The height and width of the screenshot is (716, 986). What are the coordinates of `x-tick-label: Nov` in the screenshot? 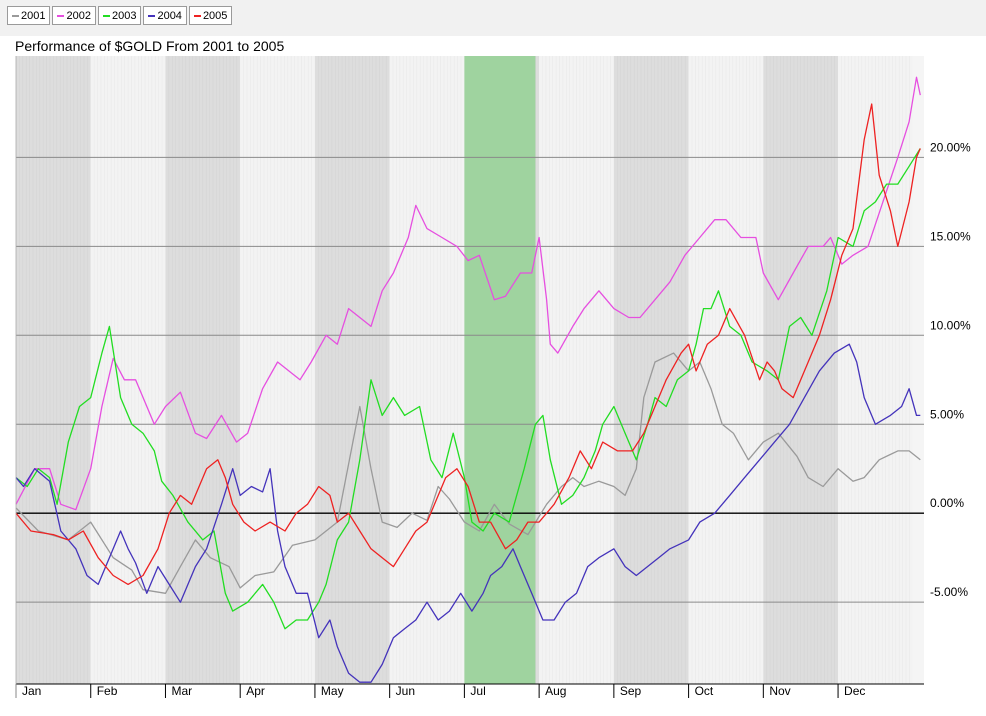 It's located at (779, 691).